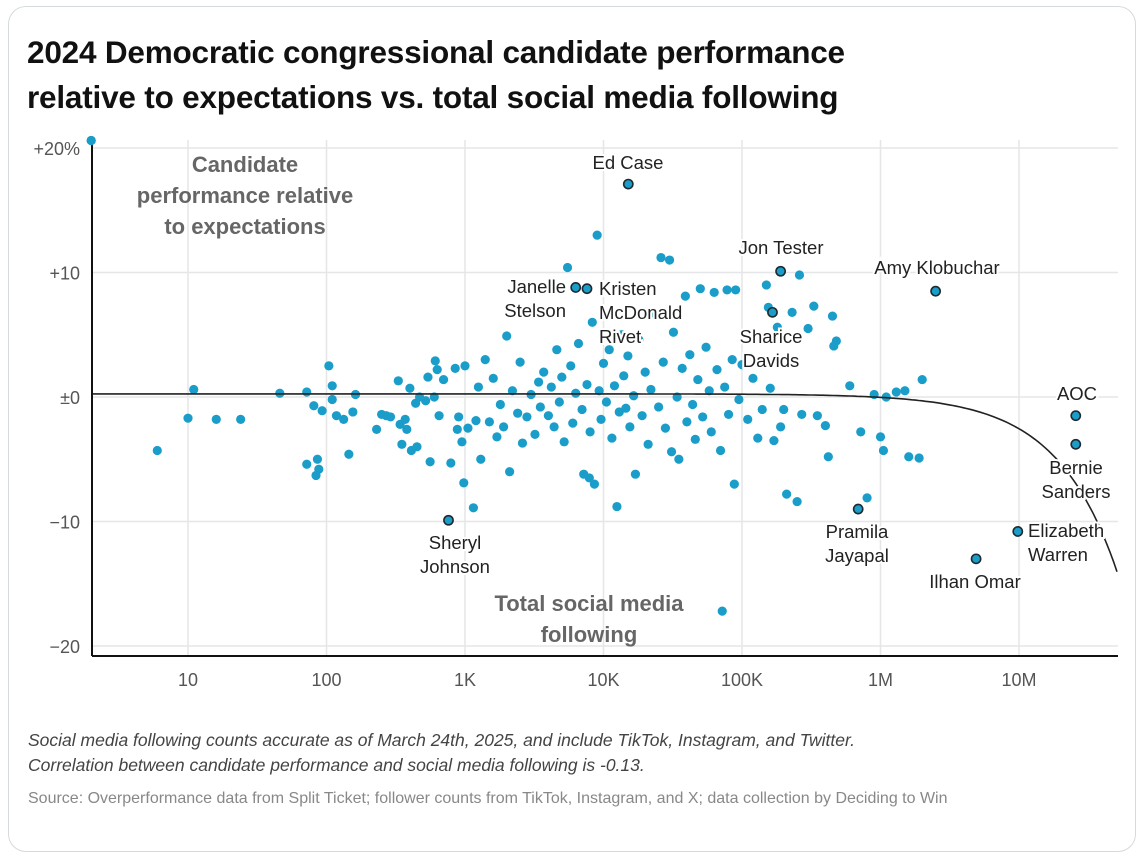 This screenshot has height=862, width=1146. I want to click on point-label: Kristen, so click(628, 288).